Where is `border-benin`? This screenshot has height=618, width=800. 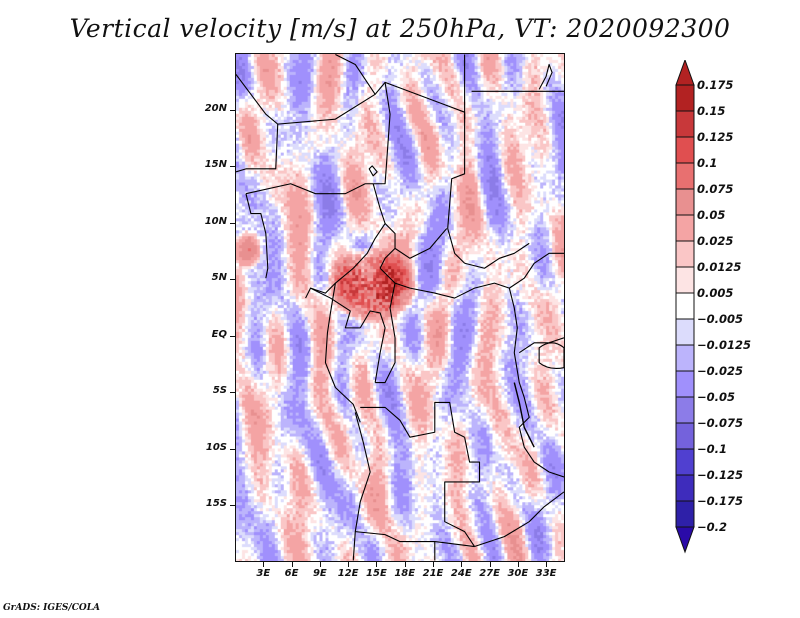
border-benin is located at coordinates (256, 213).